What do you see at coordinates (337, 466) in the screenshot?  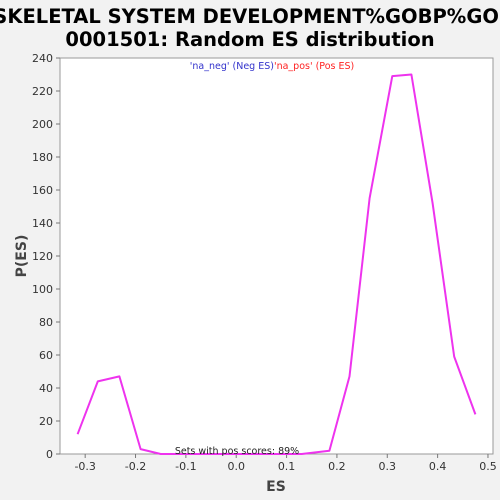 I see `x-tick-label: 0.2` at bounding box center [337, 466].